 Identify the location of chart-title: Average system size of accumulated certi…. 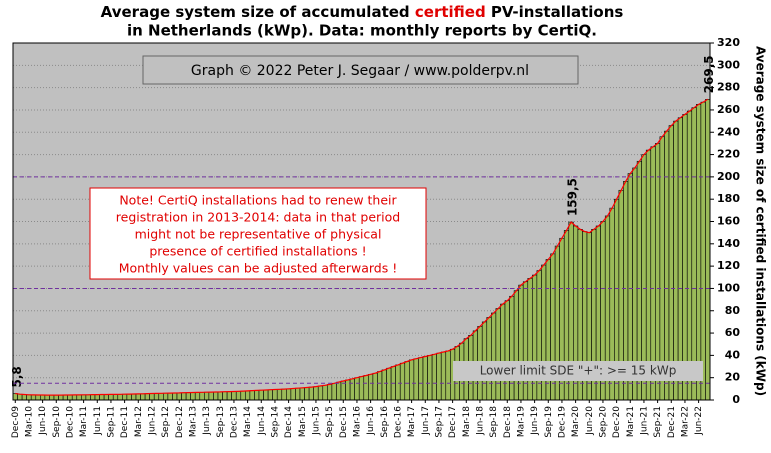
(362, 12).